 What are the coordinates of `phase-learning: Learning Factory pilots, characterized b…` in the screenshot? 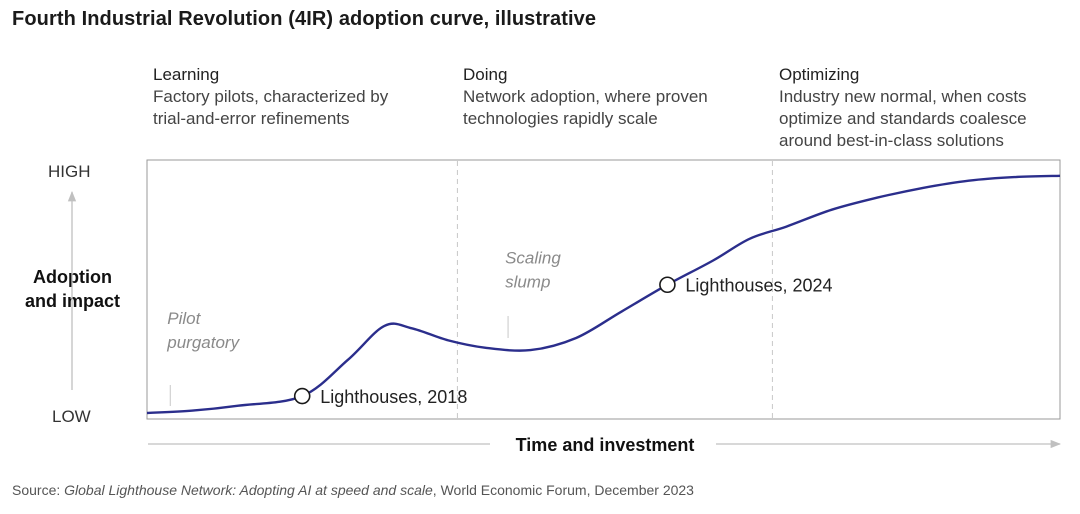 It's located at (270, 97).